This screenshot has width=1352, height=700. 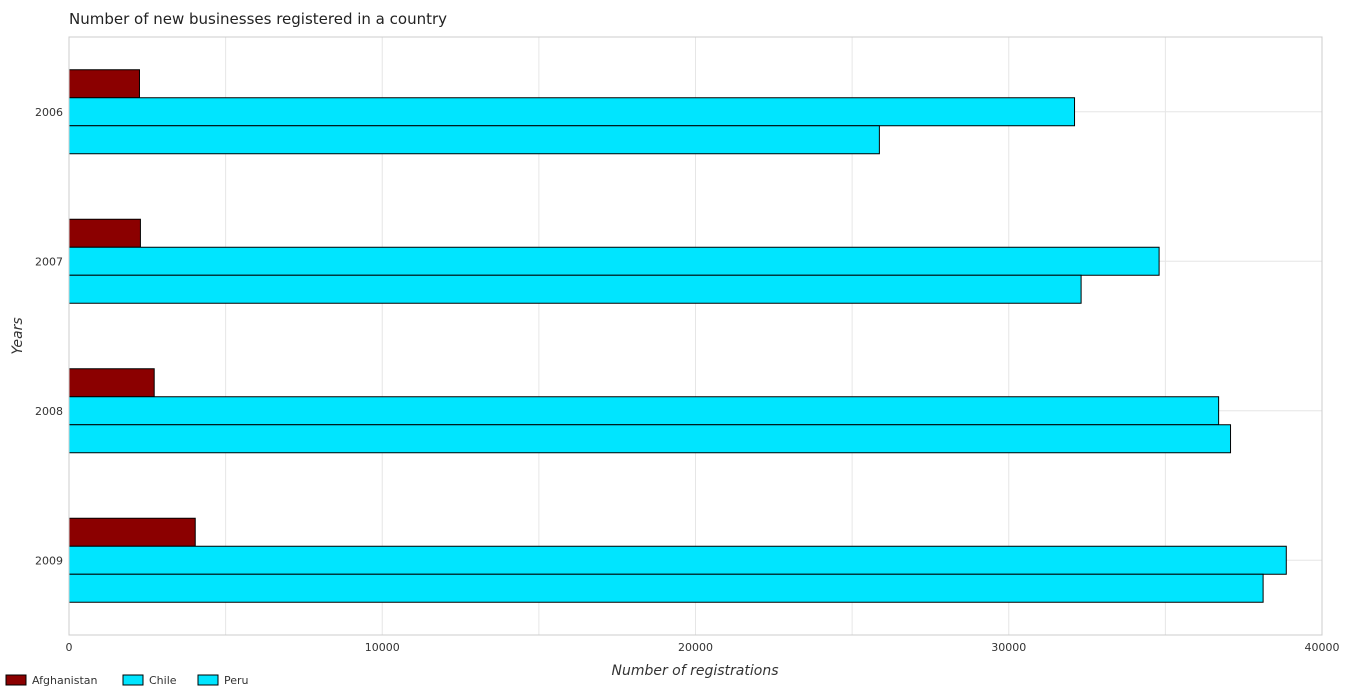 I want to click on legend-swatch-peru, so click(x=208, y=680).